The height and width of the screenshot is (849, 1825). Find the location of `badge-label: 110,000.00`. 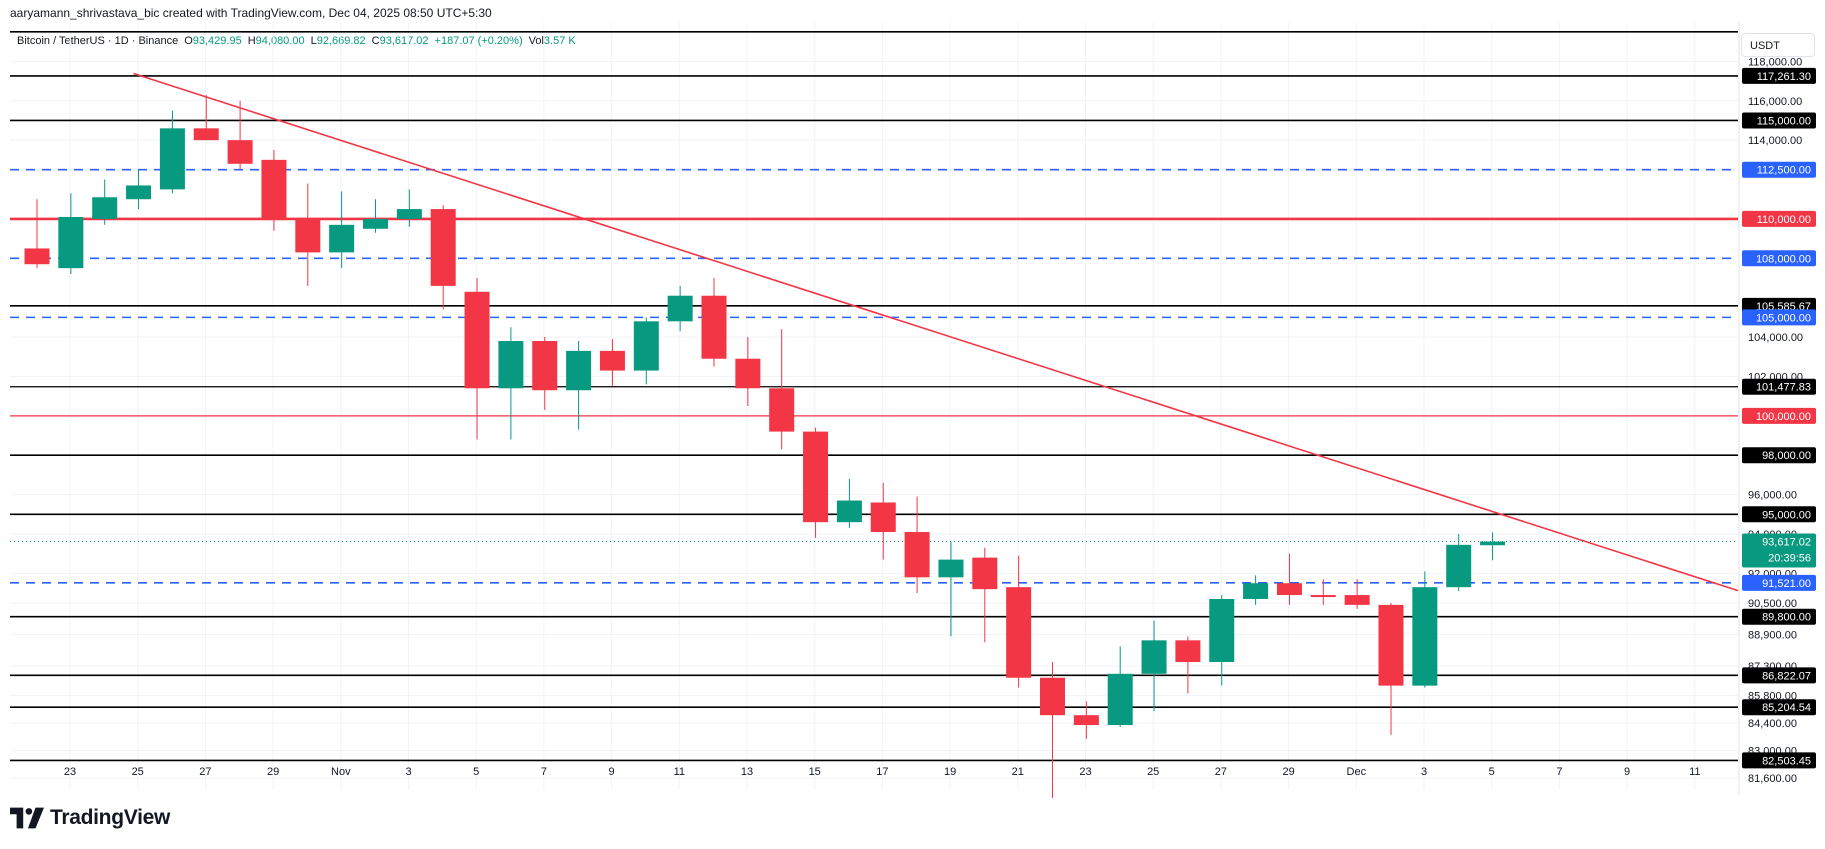

badge-label: 110,000.00 is located at coordinates (1784, 220).